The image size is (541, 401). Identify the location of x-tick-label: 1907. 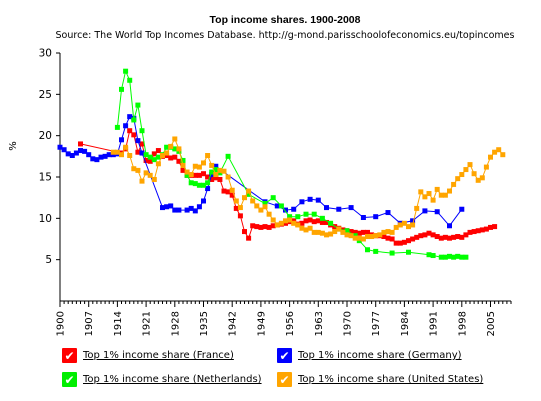
(89, 323).